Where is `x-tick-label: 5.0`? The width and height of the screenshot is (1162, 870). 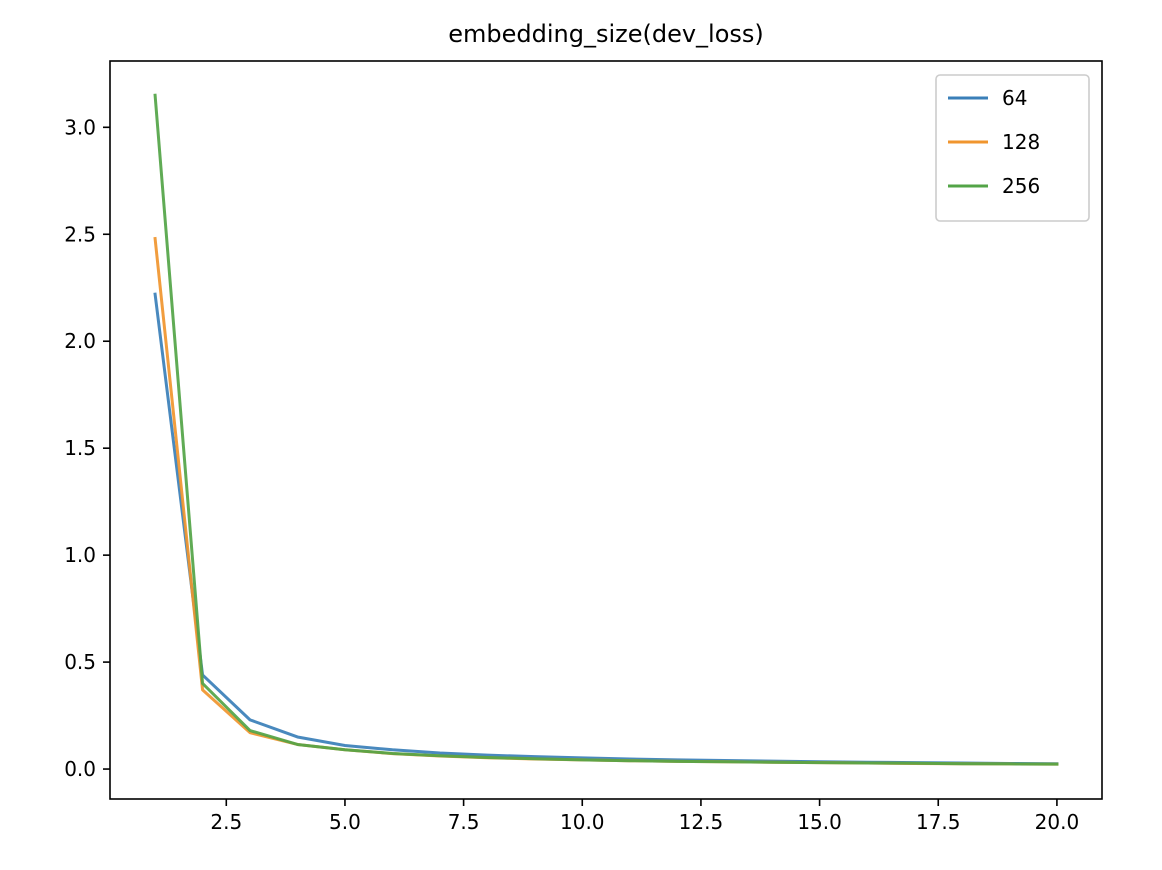 x-tick-label: 5.0 is located at coordinates (345, 822).